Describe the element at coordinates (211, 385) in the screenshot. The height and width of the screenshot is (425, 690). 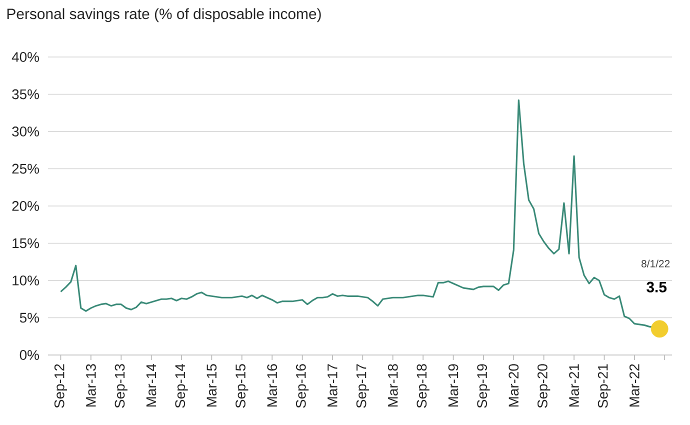
I see `x-tick-label: Mar-15` at that location.